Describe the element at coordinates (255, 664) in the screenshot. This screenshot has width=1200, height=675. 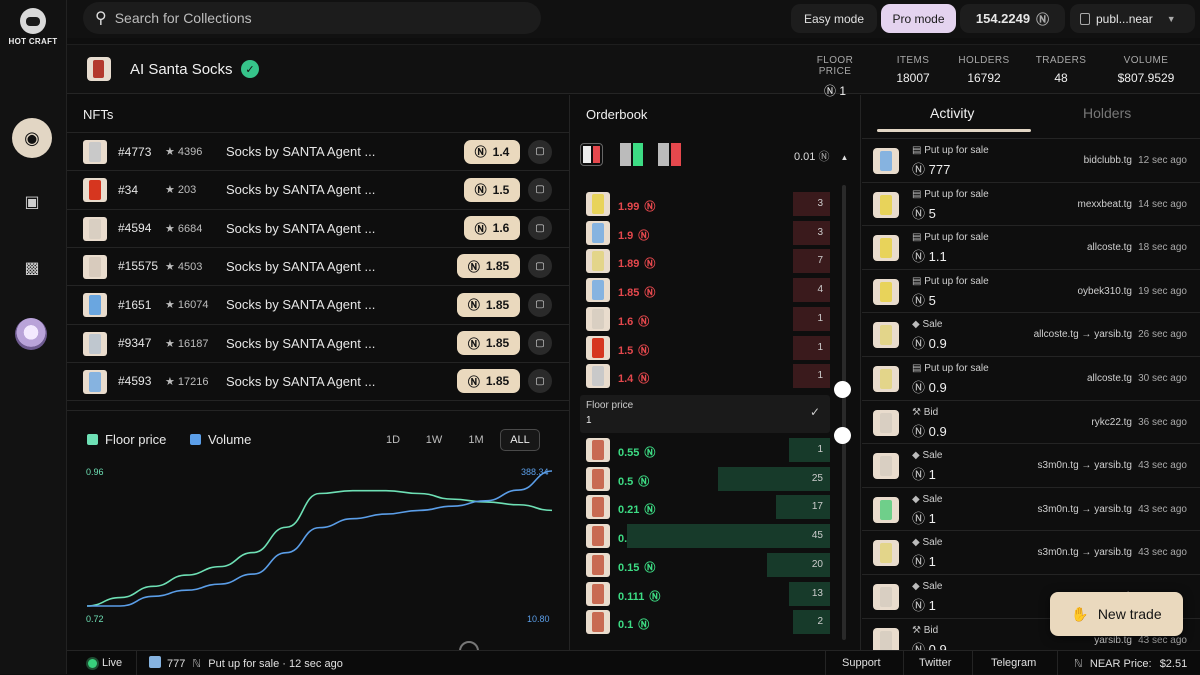
I see `last-event: 777 ℕ Put up for sale · 12 sec ago` at that location.